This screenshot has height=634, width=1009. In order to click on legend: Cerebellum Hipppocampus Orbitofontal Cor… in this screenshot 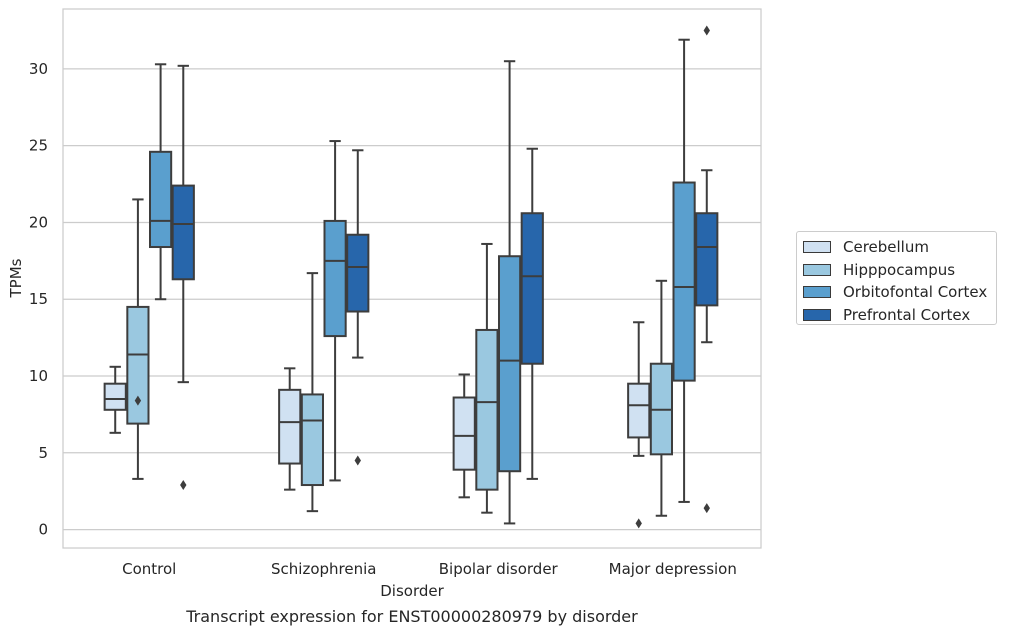, I will do `click(896, 278)`.